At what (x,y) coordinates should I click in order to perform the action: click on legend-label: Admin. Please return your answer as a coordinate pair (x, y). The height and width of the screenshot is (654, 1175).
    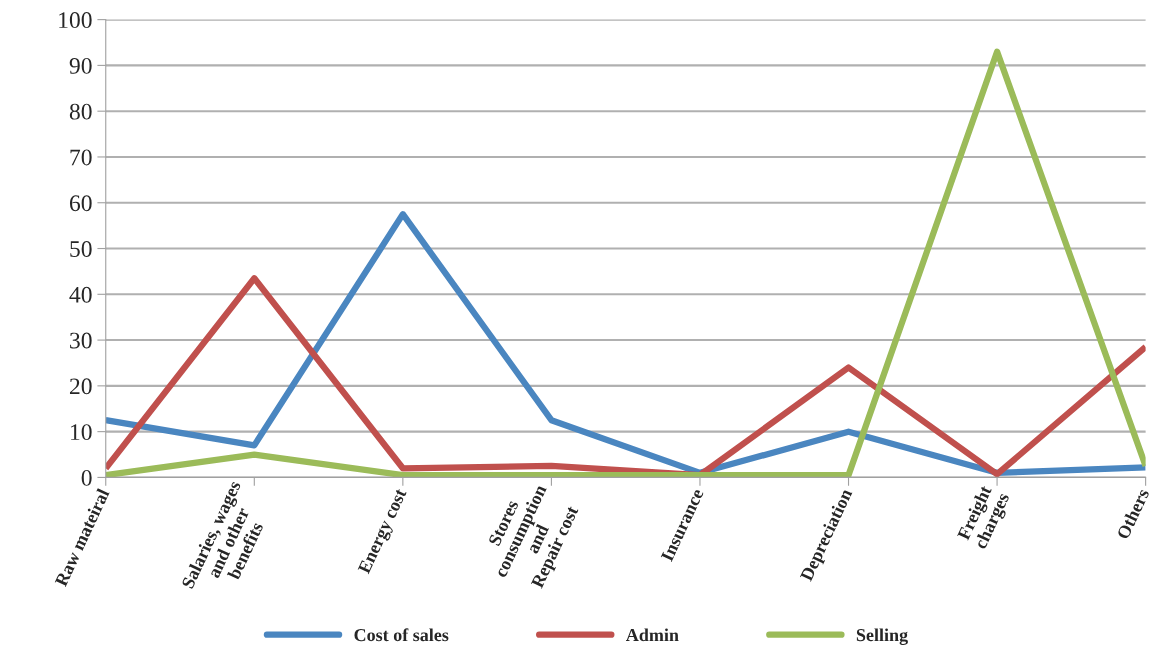
    Looking at the image, I should click on (652, 635).